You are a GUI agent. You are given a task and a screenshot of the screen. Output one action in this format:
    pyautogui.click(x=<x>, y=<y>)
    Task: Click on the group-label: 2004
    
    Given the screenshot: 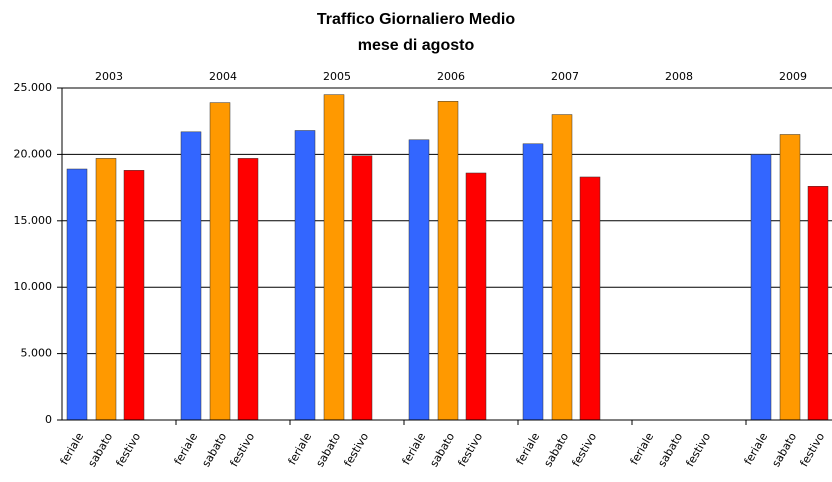 What is the action you would take?
    pyautogui.click(x=223, y=76)
    